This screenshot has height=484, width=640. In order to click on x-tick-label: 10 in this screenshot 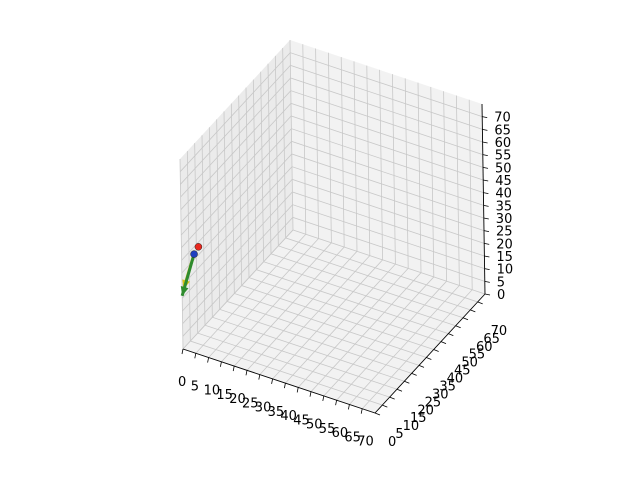, I will do `click(212, 391)`.